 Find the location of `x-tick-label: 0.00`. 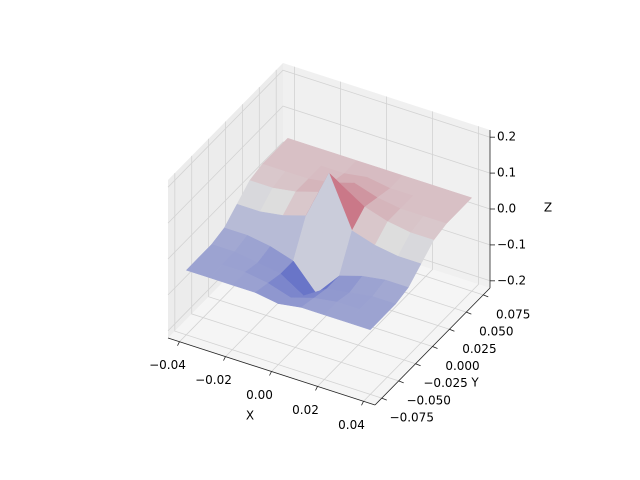

x-tick-label: 0.00 is located at coordinates (259, 395).